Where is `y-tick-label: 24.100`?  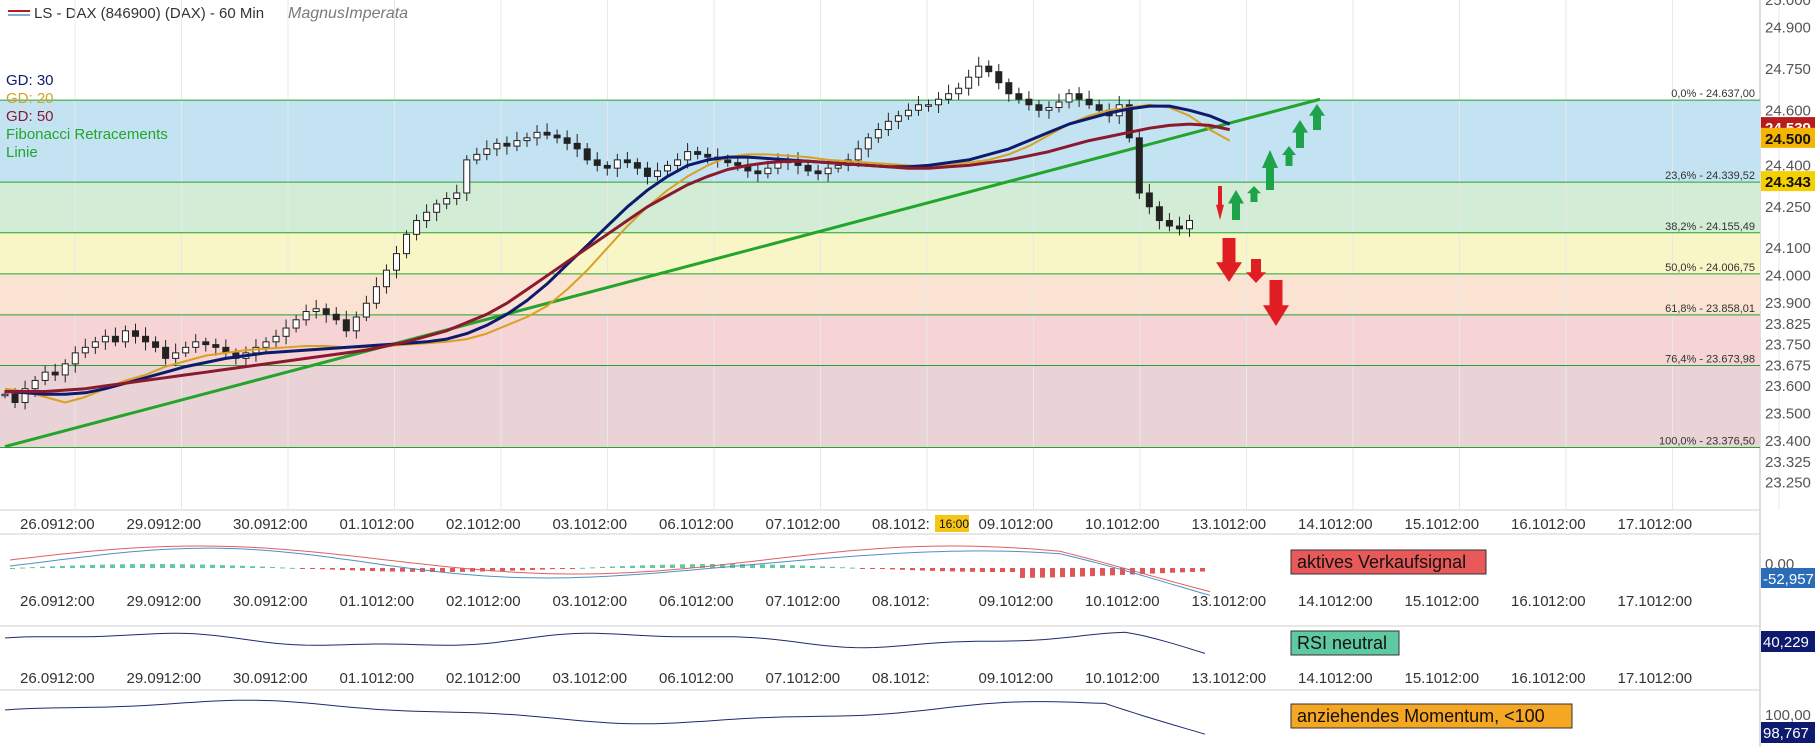 y-tick-label: 24.100 is located at coordinates (1788, 248).